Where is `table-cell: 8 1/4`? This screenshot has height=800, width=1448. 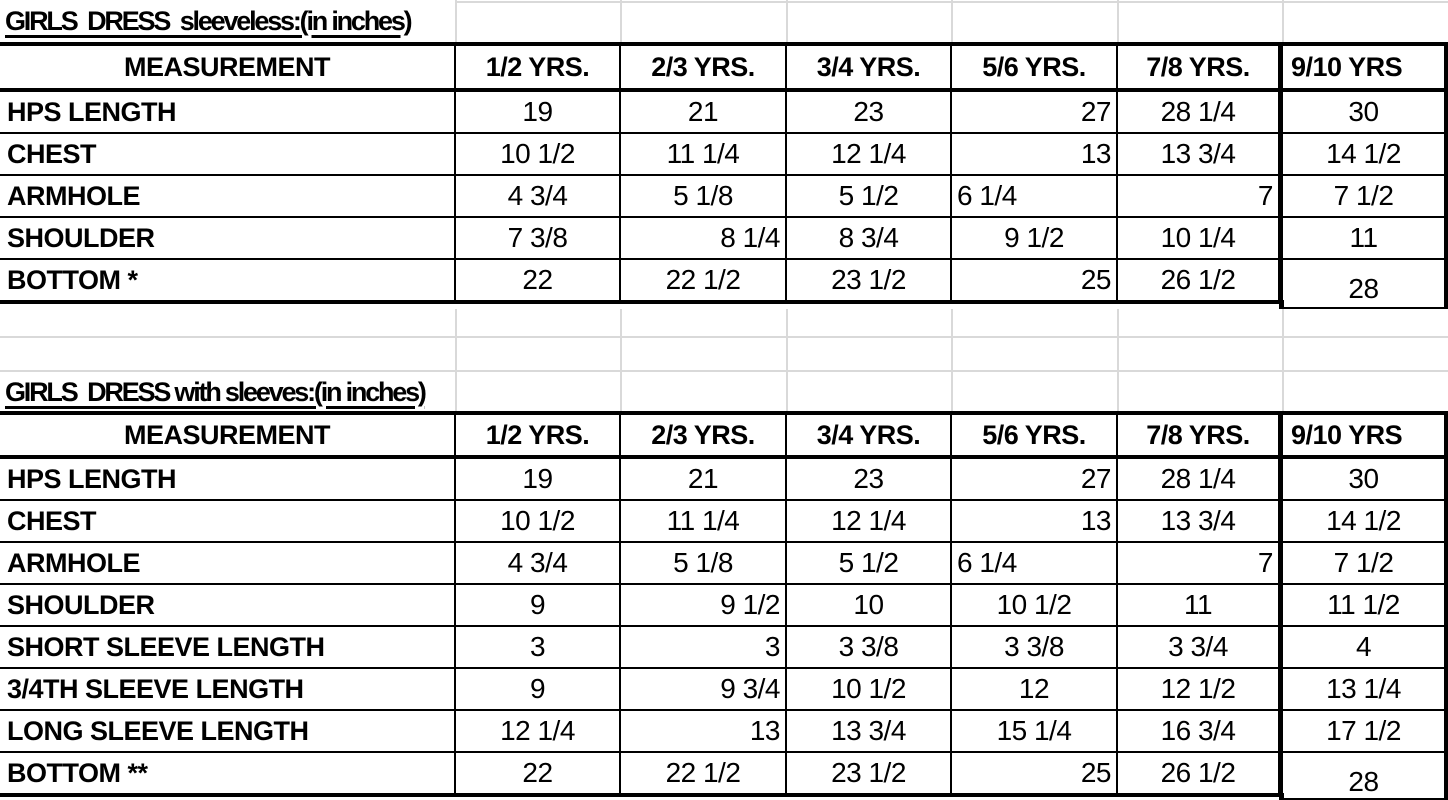 table-cell: 8 1/4 is located at coordinates (704, 239).